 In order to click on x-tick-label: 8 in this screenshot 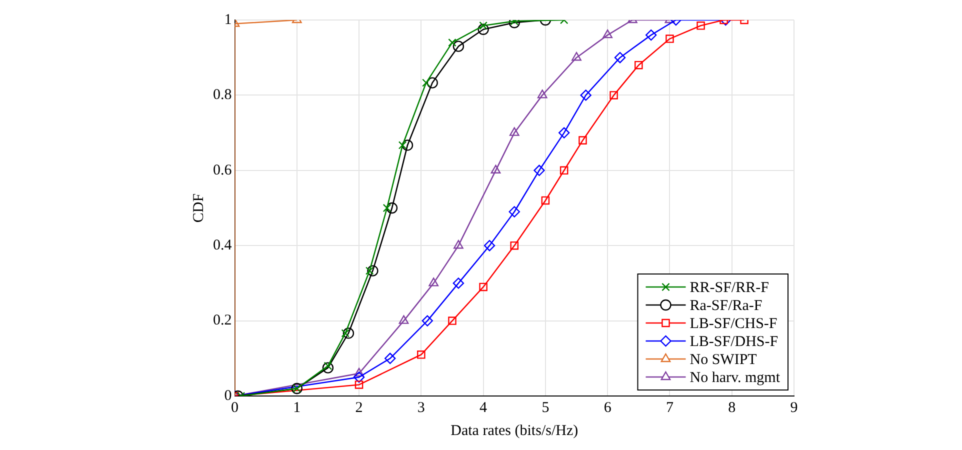, I will do `click(732, 408)`.